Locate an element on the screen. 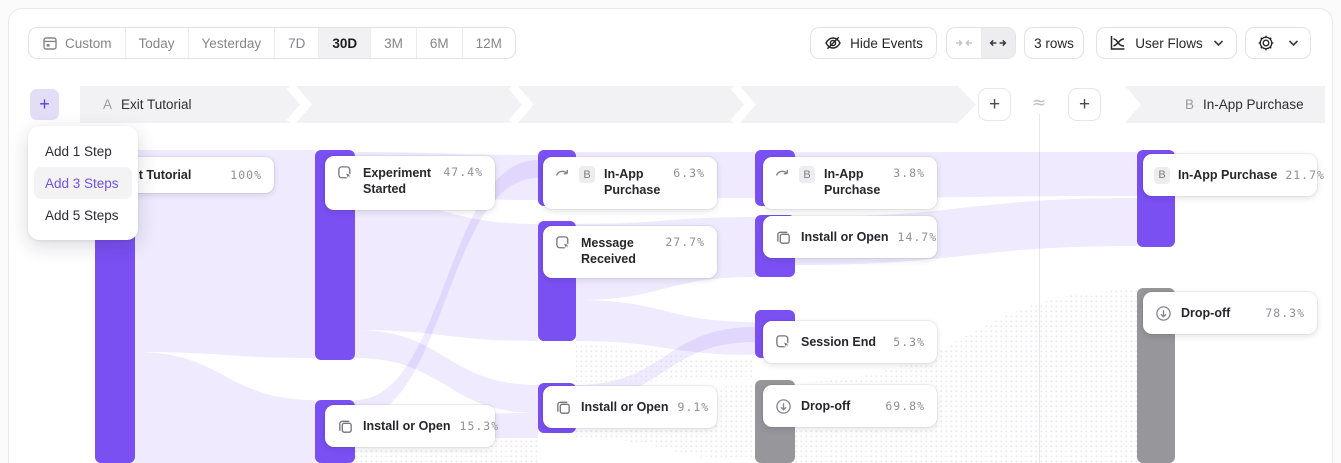  step-b-header-band is located at coordinates (1225, 104).